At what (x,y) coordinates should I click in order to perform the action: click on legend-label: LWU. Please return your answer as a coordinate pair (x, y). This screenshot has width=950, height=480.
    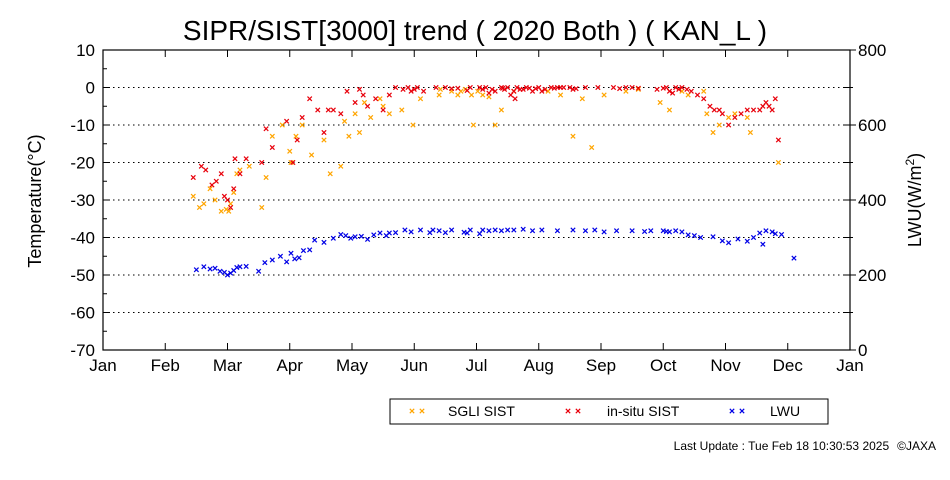
    Looking at the image, I should click on (785, 411).